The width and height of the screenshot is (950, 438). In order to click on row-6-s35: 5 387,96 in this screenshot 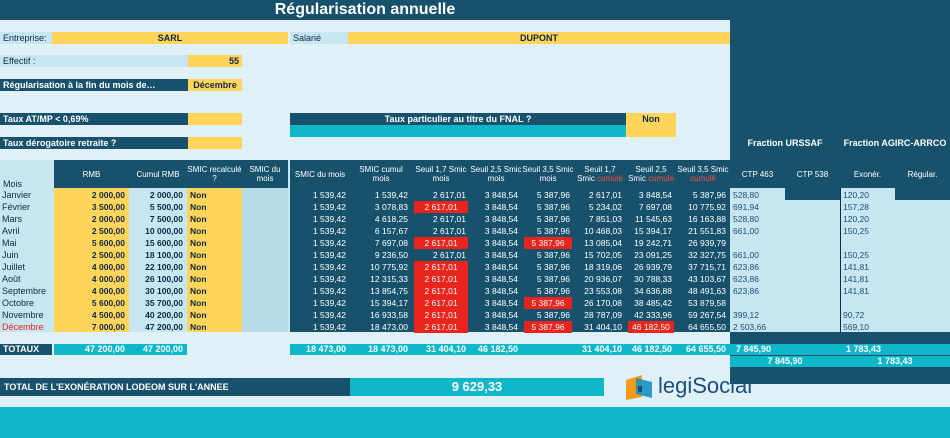, I will do `click(553, 267)`.